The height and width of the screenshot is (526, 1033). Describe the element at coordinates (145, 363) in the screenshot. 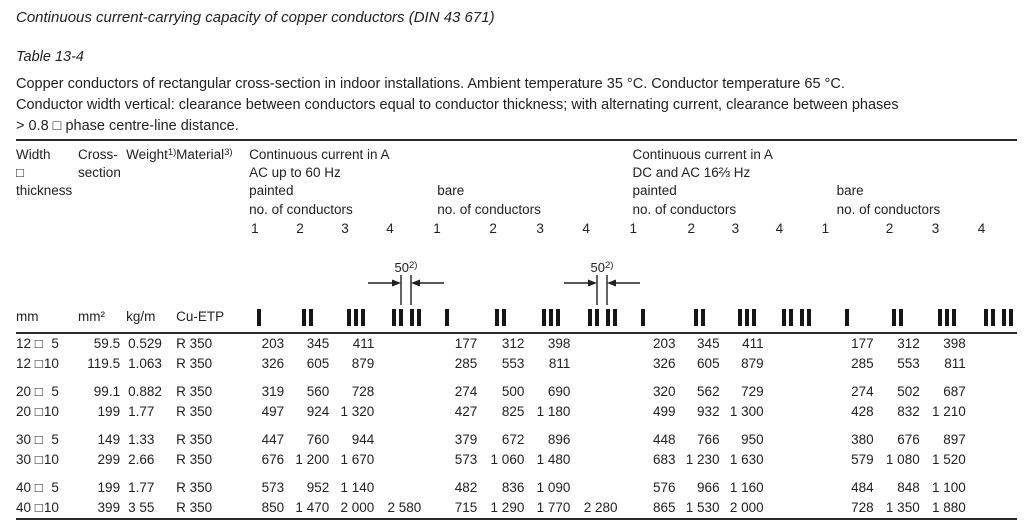

I see `weight-cell: 1.063` at that location.